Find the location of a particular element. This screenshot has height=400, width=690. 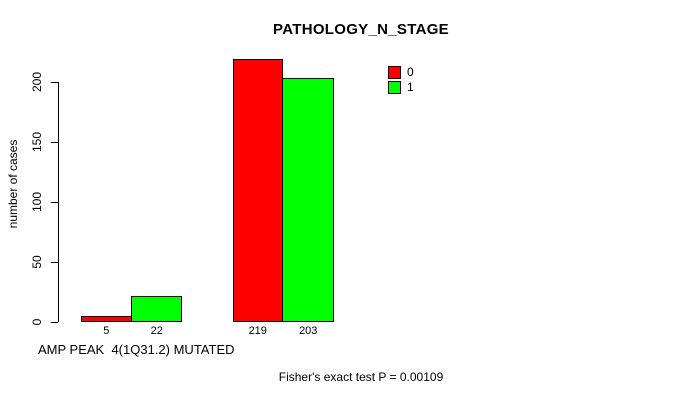

bar-value-label: 203 is located at coordinates (308, 331).